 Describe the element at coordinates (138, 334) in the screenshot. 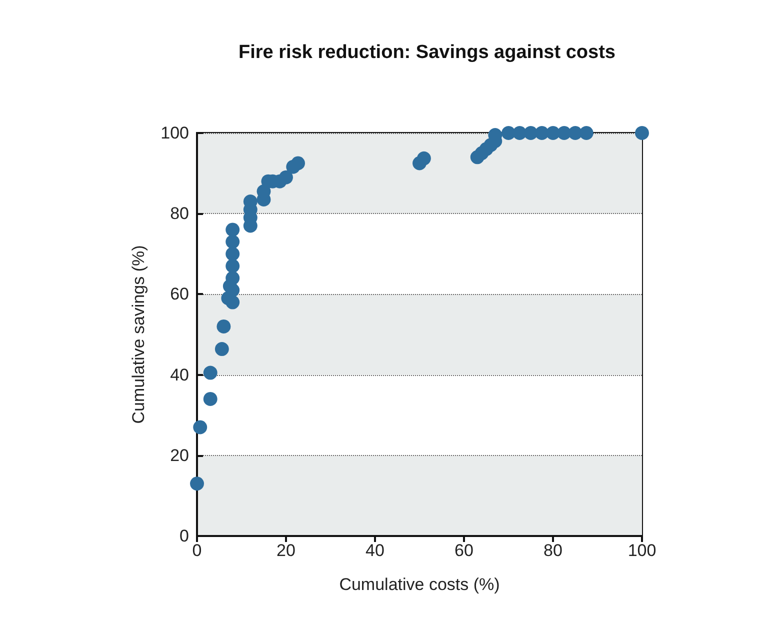

I see `y-axis-title: Cumulative savings (%)` at that location.